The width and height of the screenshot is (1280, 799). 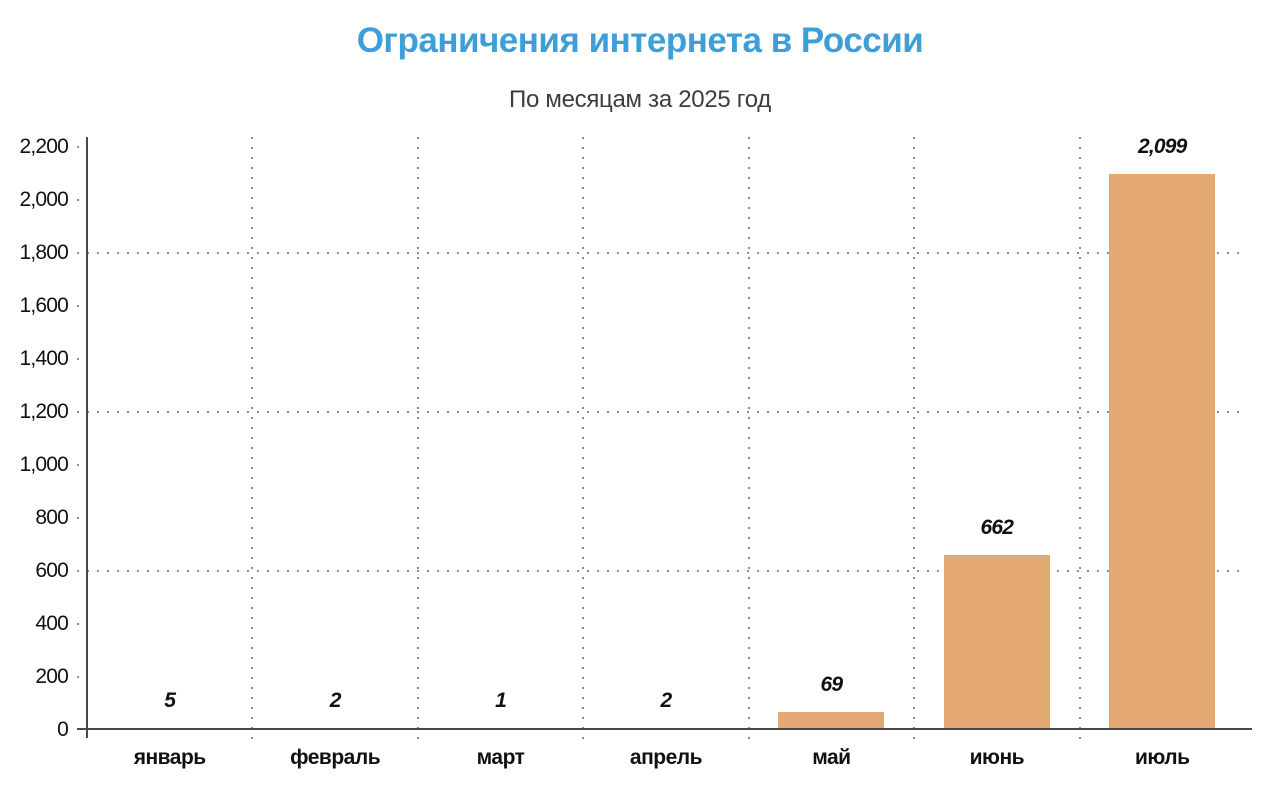 What do you see at coordinates (43, 464) in the screenshot?
I see `y-axis-label: 1,000` at bounding box center [43, 464].